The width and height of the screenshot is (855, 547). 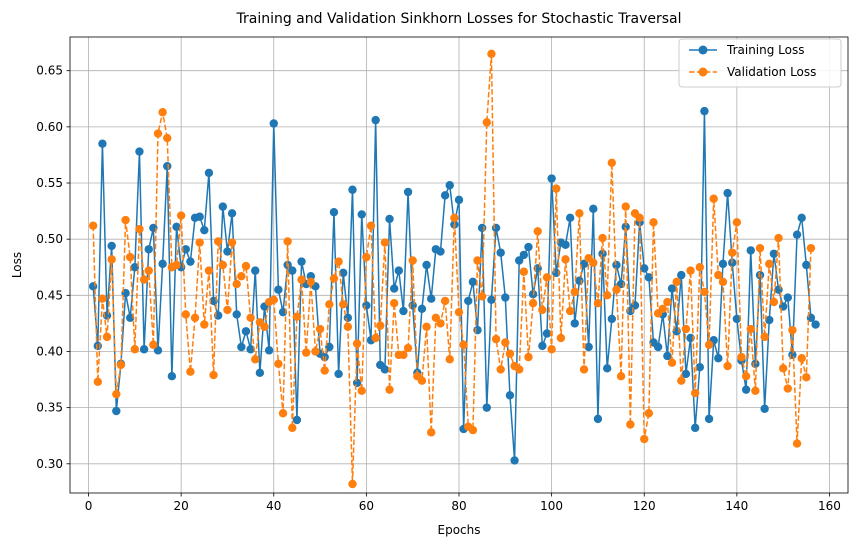 I want to click on y-tick-label: 0.65, so click(x=49, y=71).